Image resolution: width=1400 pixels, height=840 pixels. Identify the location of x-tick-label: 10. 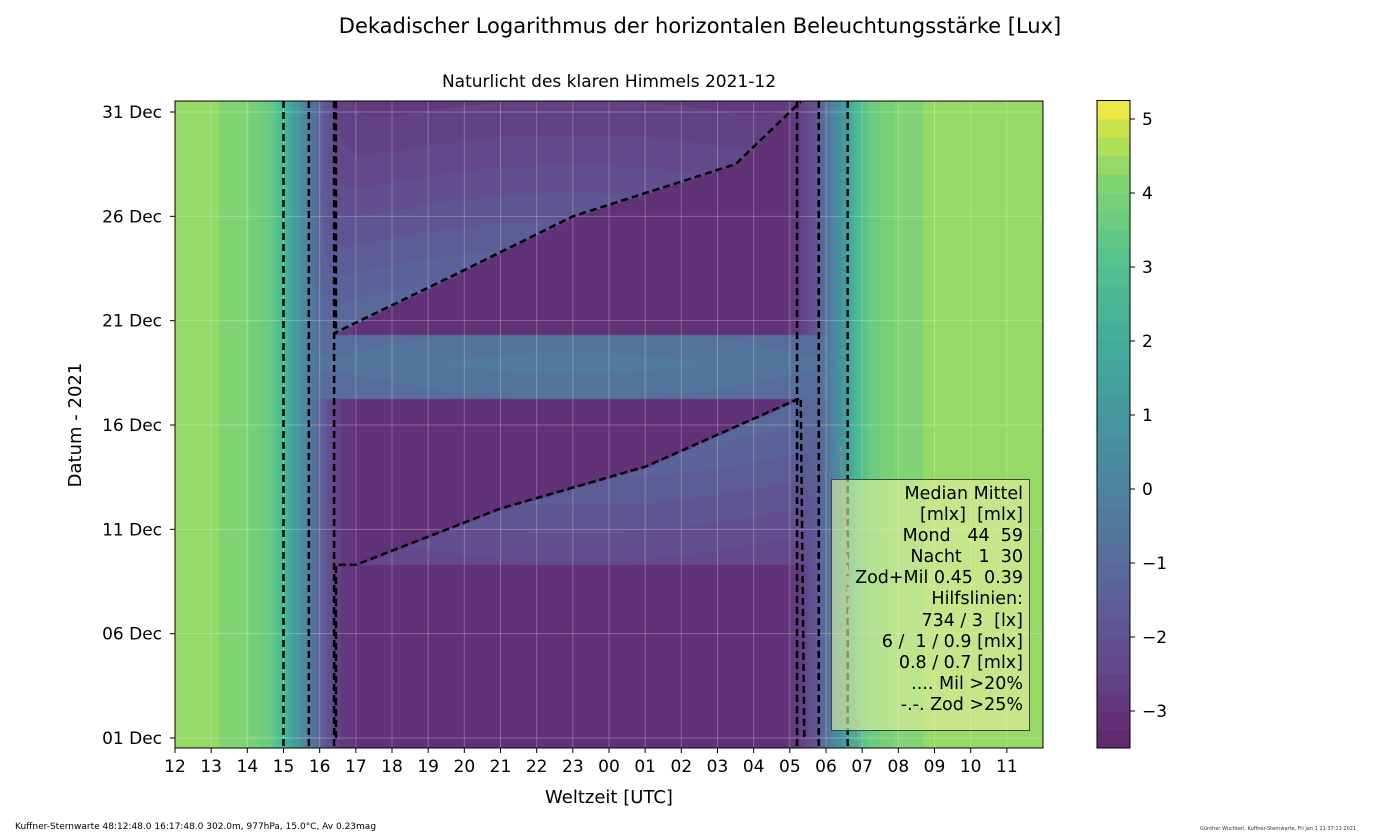
(971, 767).